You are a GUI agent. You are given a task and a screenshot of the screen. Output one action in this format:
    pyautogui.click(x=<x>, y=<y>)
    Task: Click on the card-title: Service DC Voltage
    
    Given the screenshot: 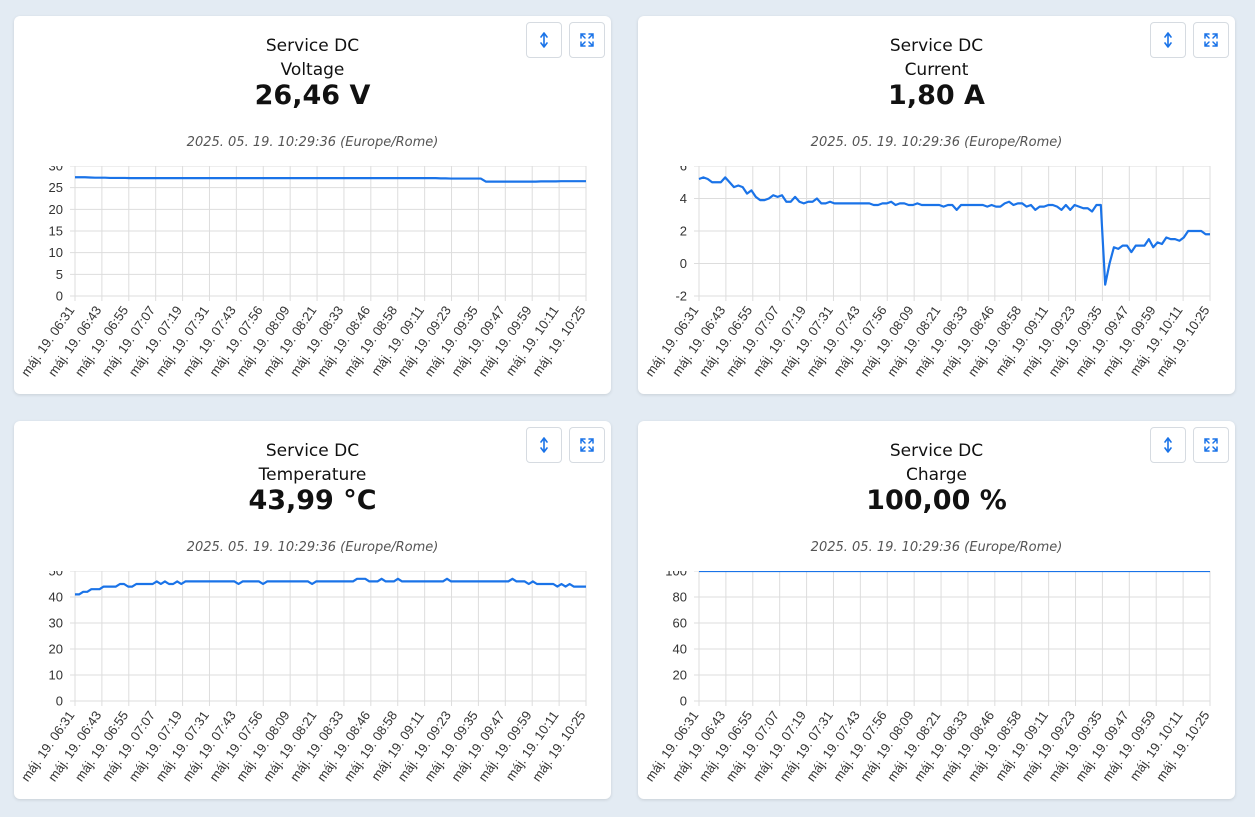 What is the action you would take?
    pyautogui.click(x=312, y=58)
    